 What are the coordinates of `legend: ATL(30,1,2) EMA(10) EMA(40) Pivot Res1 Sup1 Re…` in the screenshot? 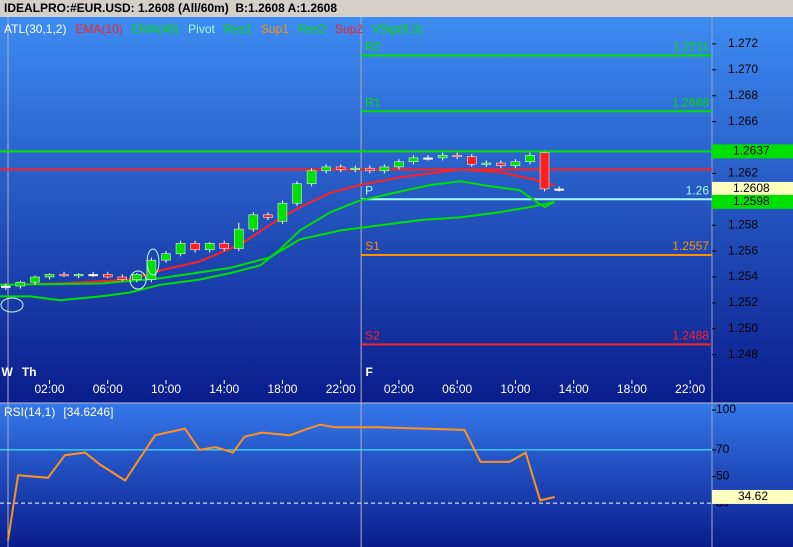 It's located at (213, 29).